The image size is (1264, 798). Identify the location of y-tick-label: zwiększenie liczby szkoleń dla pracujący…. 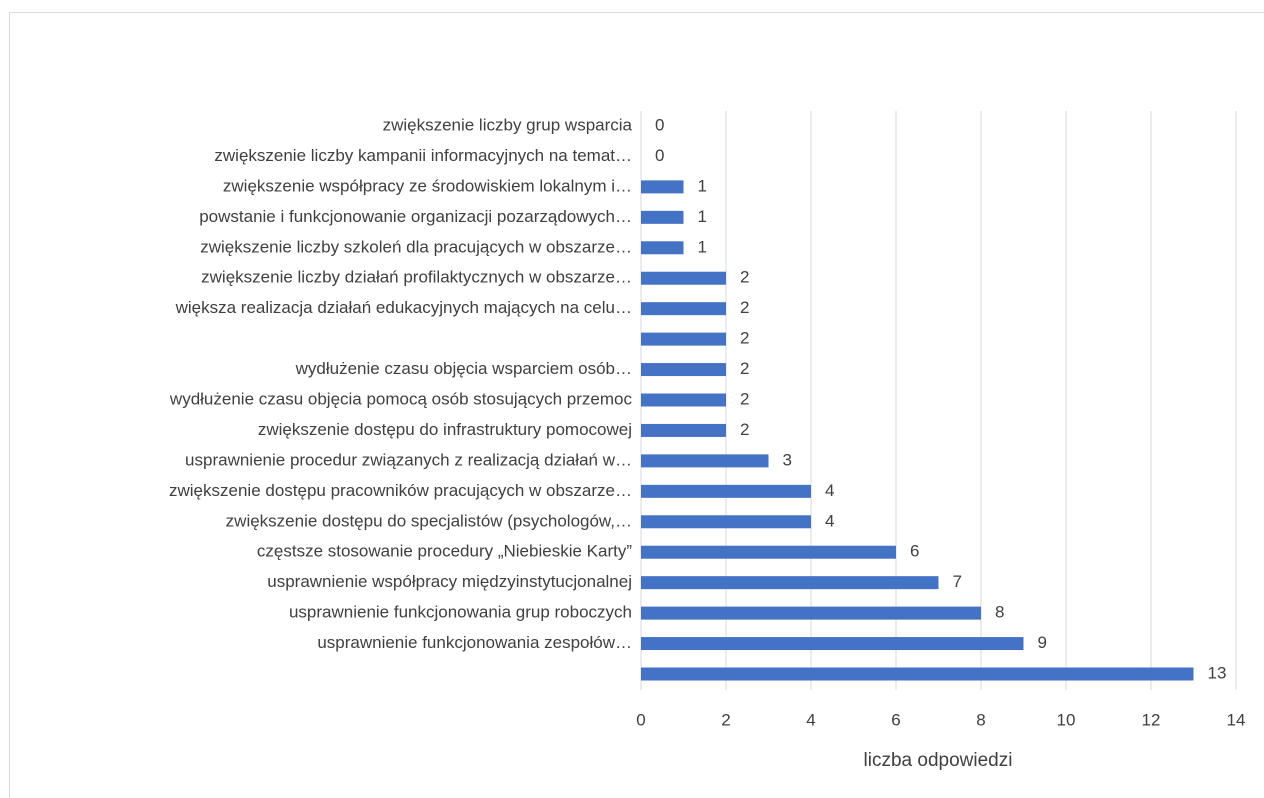
(416, 246).